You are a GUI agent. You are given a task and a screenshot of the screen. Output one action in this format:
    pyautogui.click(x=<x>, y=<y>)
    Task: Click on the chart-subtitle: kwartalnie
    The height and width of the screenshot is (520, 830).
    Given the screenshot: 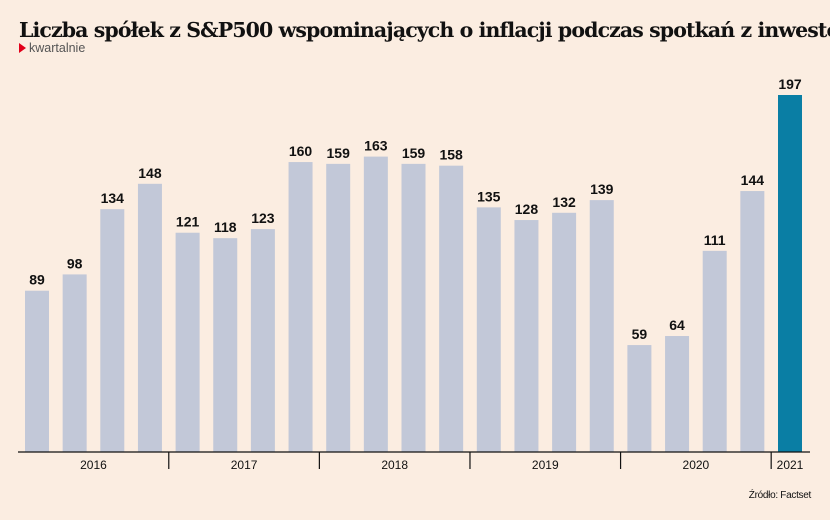 What is the action you would take?
    pyautogui.click(x=52, y=48)
    